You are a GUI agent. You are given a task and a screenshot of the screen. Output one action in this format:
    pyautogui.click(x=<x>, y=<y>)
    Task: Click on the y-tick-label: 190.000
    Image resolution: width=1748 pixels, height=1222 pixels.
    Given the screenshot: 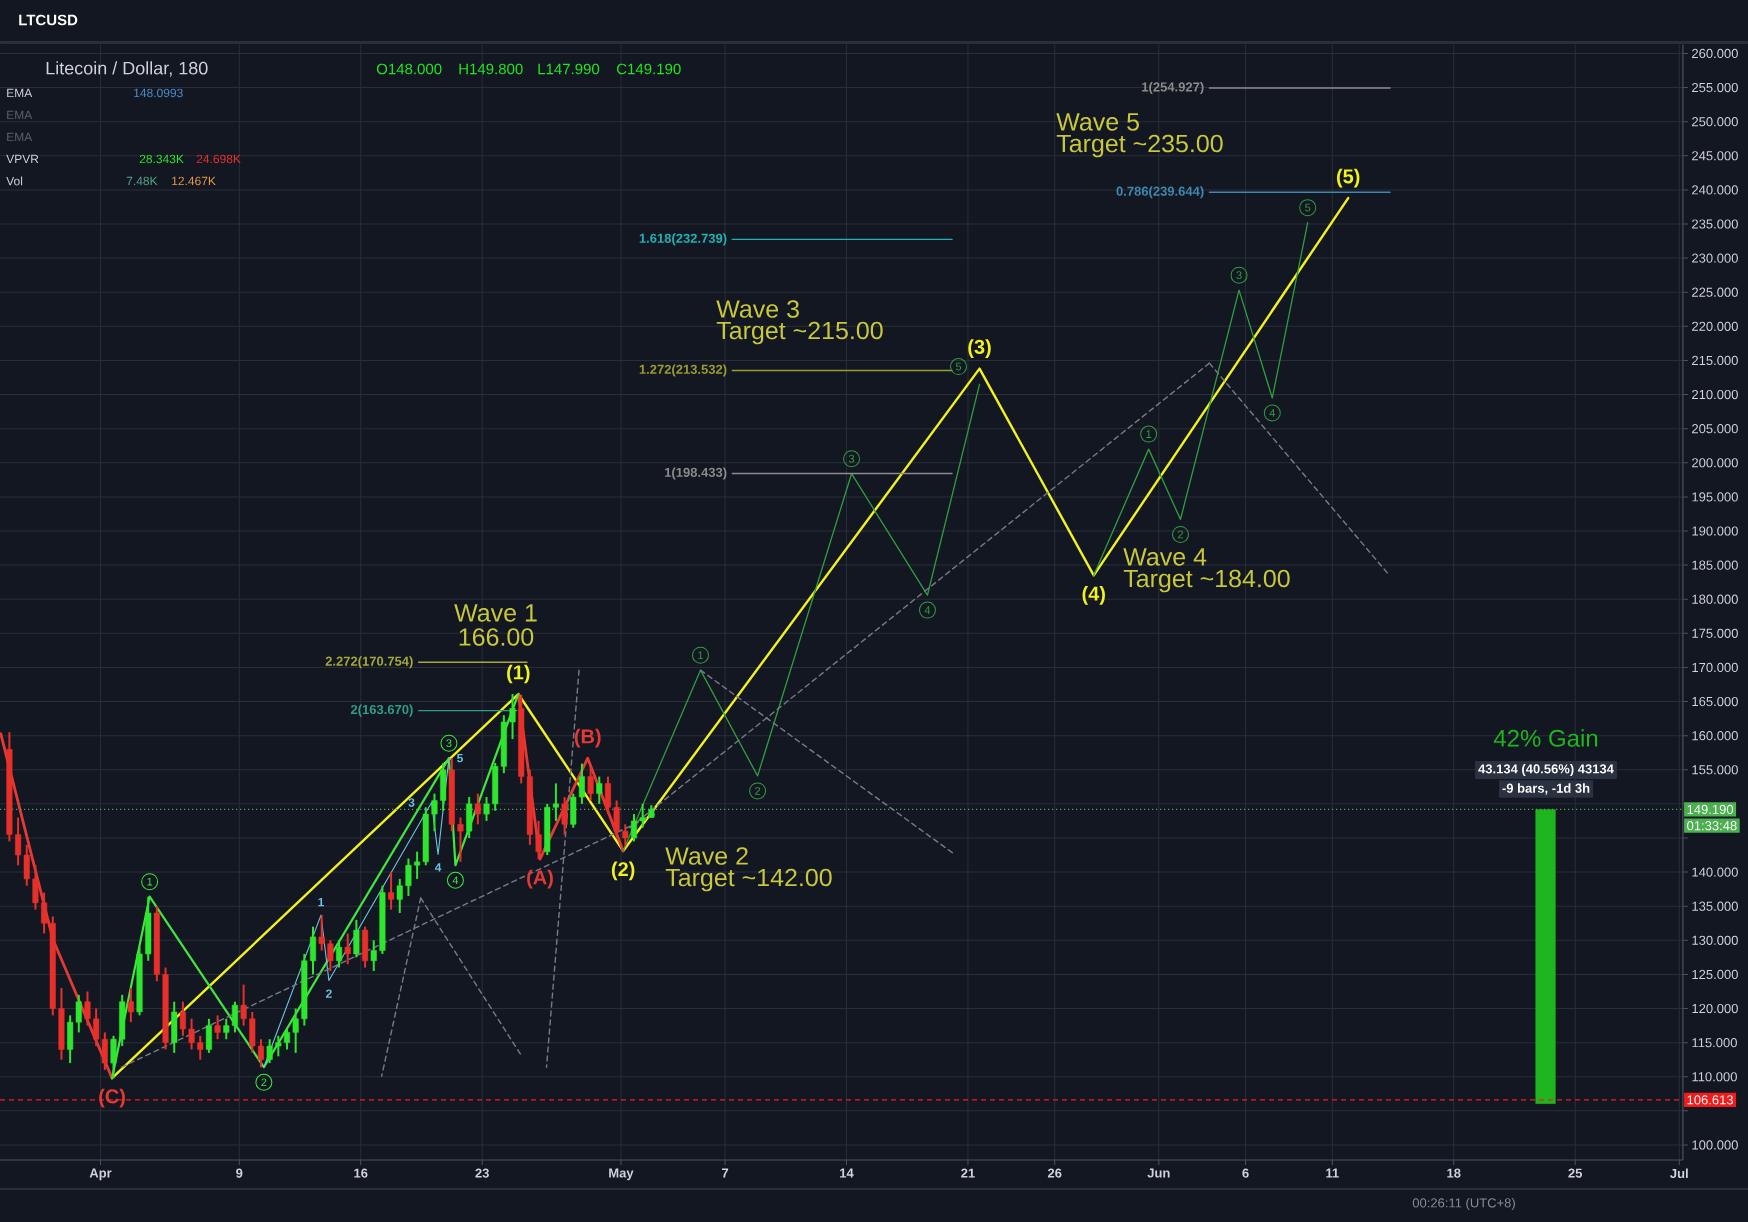 What is the action you would take?
    pyautogui.click(x=1715, y=531)
    